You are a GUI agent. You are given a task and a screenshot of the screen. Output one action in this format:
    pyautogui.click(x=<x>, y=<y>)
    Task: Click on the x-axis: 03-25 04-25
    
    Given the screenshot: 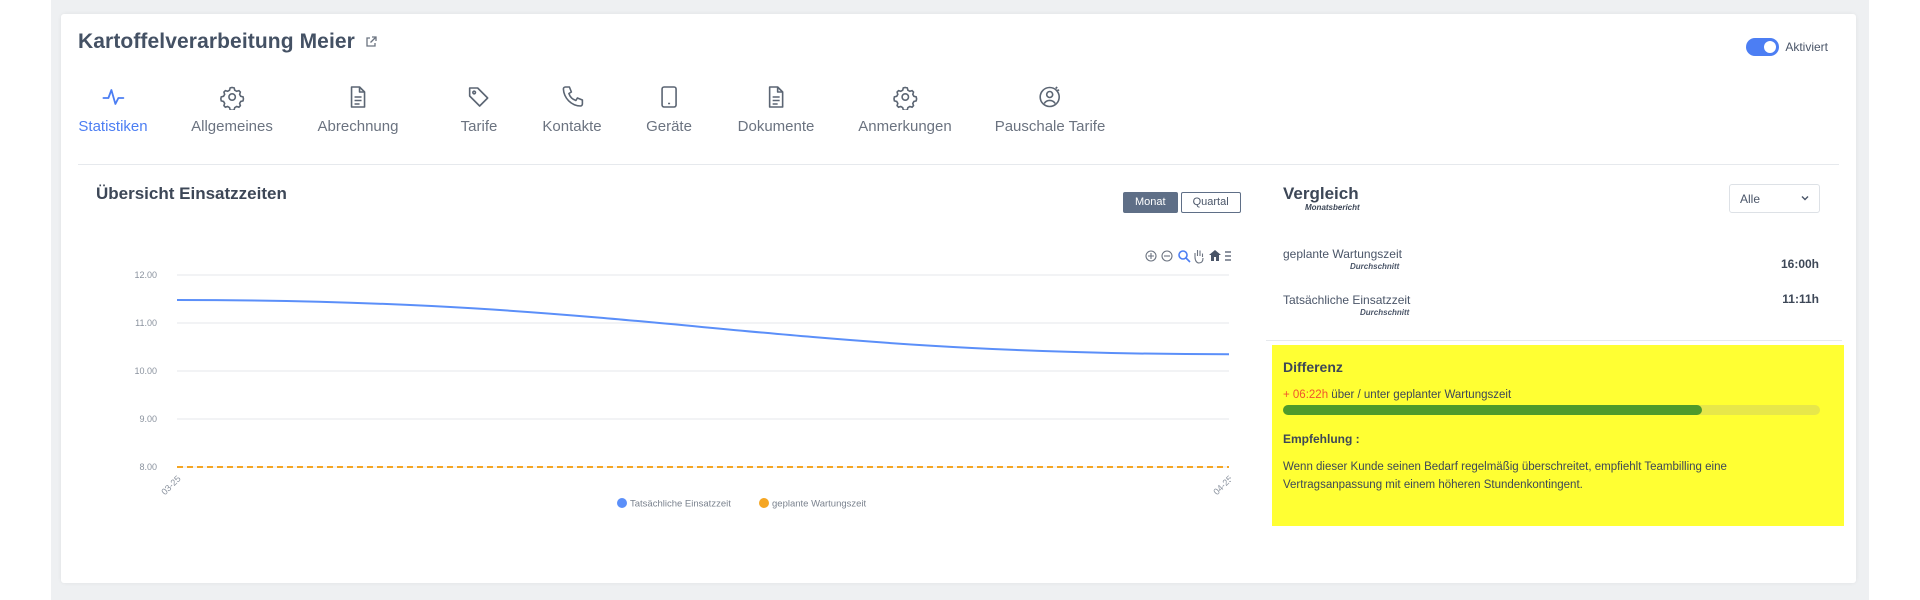 What is the action you would take?
    pyautogui.click(x=695, y=485)
    